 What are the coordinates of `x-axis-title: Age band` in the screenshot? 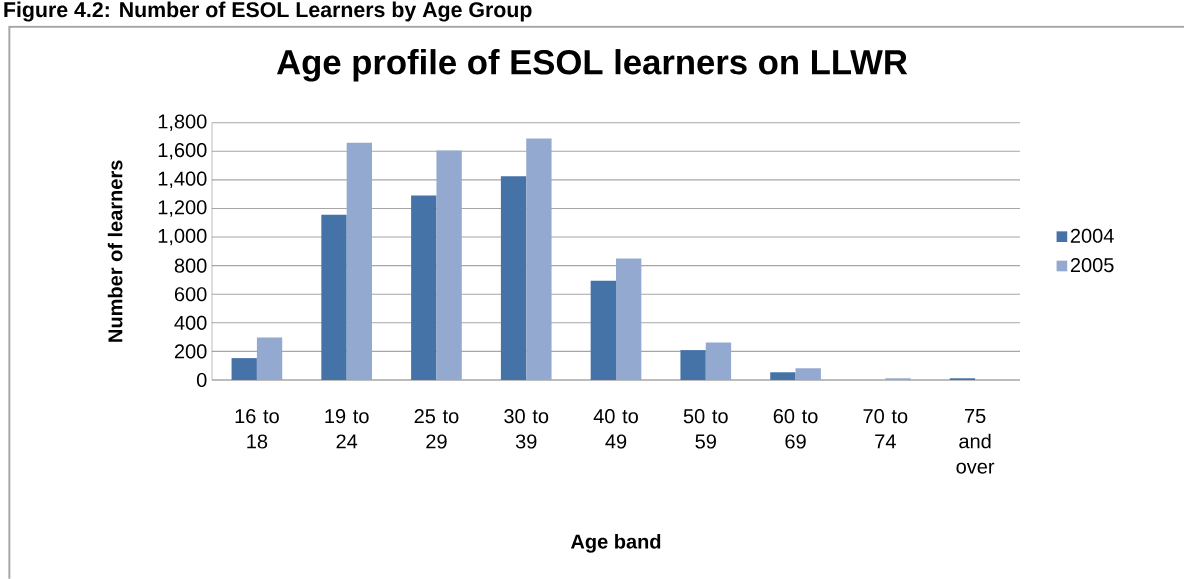 It's located at (615, 543).